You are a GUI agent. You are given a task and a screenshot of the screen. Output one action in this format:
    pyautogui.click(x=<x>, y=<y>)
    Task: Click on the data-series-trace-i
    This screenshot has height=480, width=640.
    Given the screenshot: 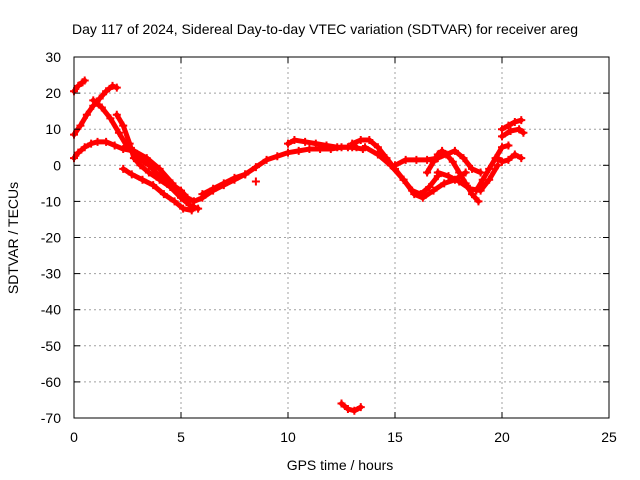 What is the action you would take?
    pyautogui.click(x=255, y=181)
    